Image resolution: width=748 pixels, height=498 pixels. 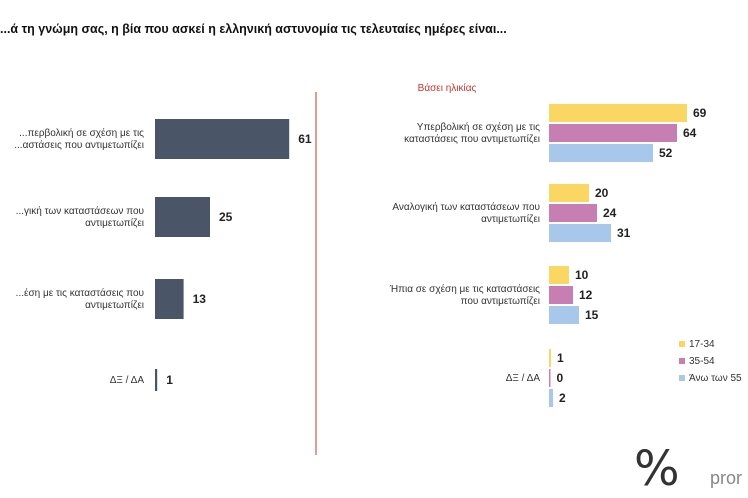 What do you see at coordinates (586, 295) in the screenshot?
I see `value-label-35-54-2: 12` at bounding box center [586, 295].